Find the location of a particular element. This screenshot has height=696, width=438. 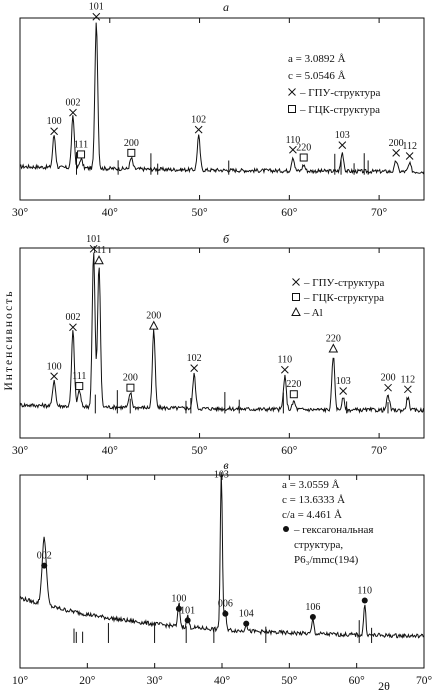

lattice-parameter: c/a = 4.461 Å is located at coordinates (312, 515).